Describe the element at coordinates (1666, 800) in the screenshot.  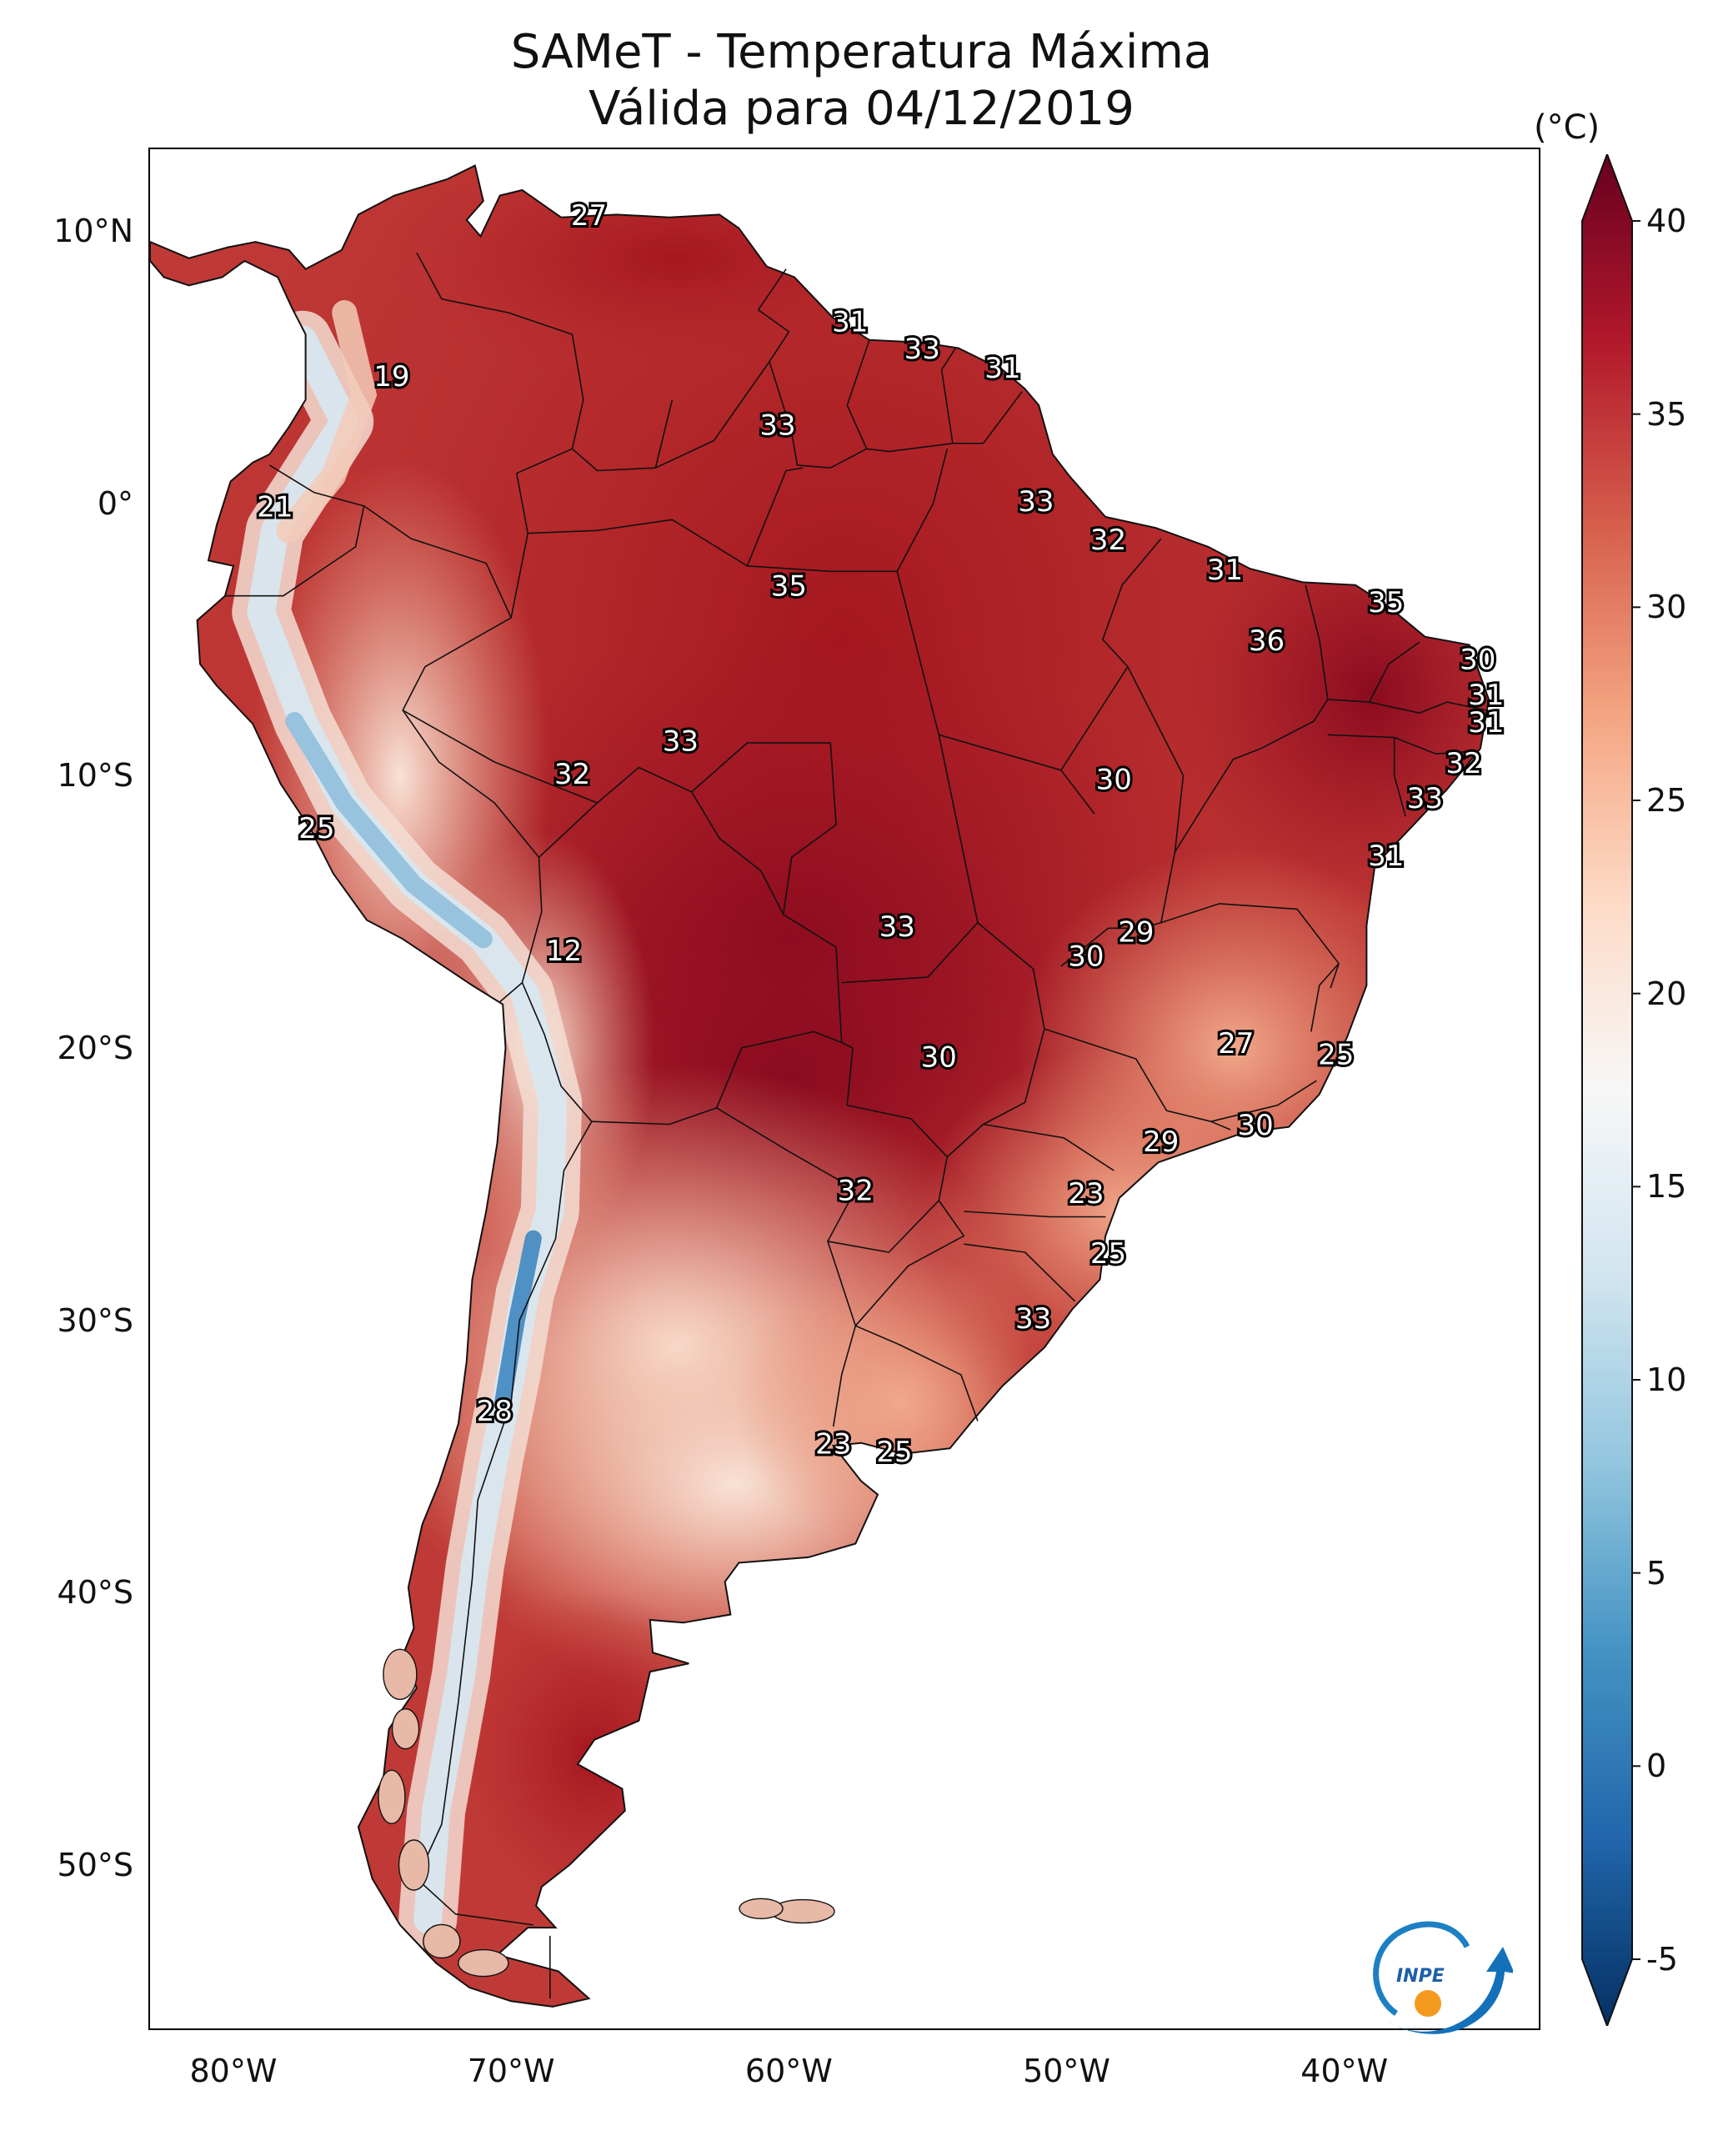
I see `colorbar-tick-label: 25` at that location.